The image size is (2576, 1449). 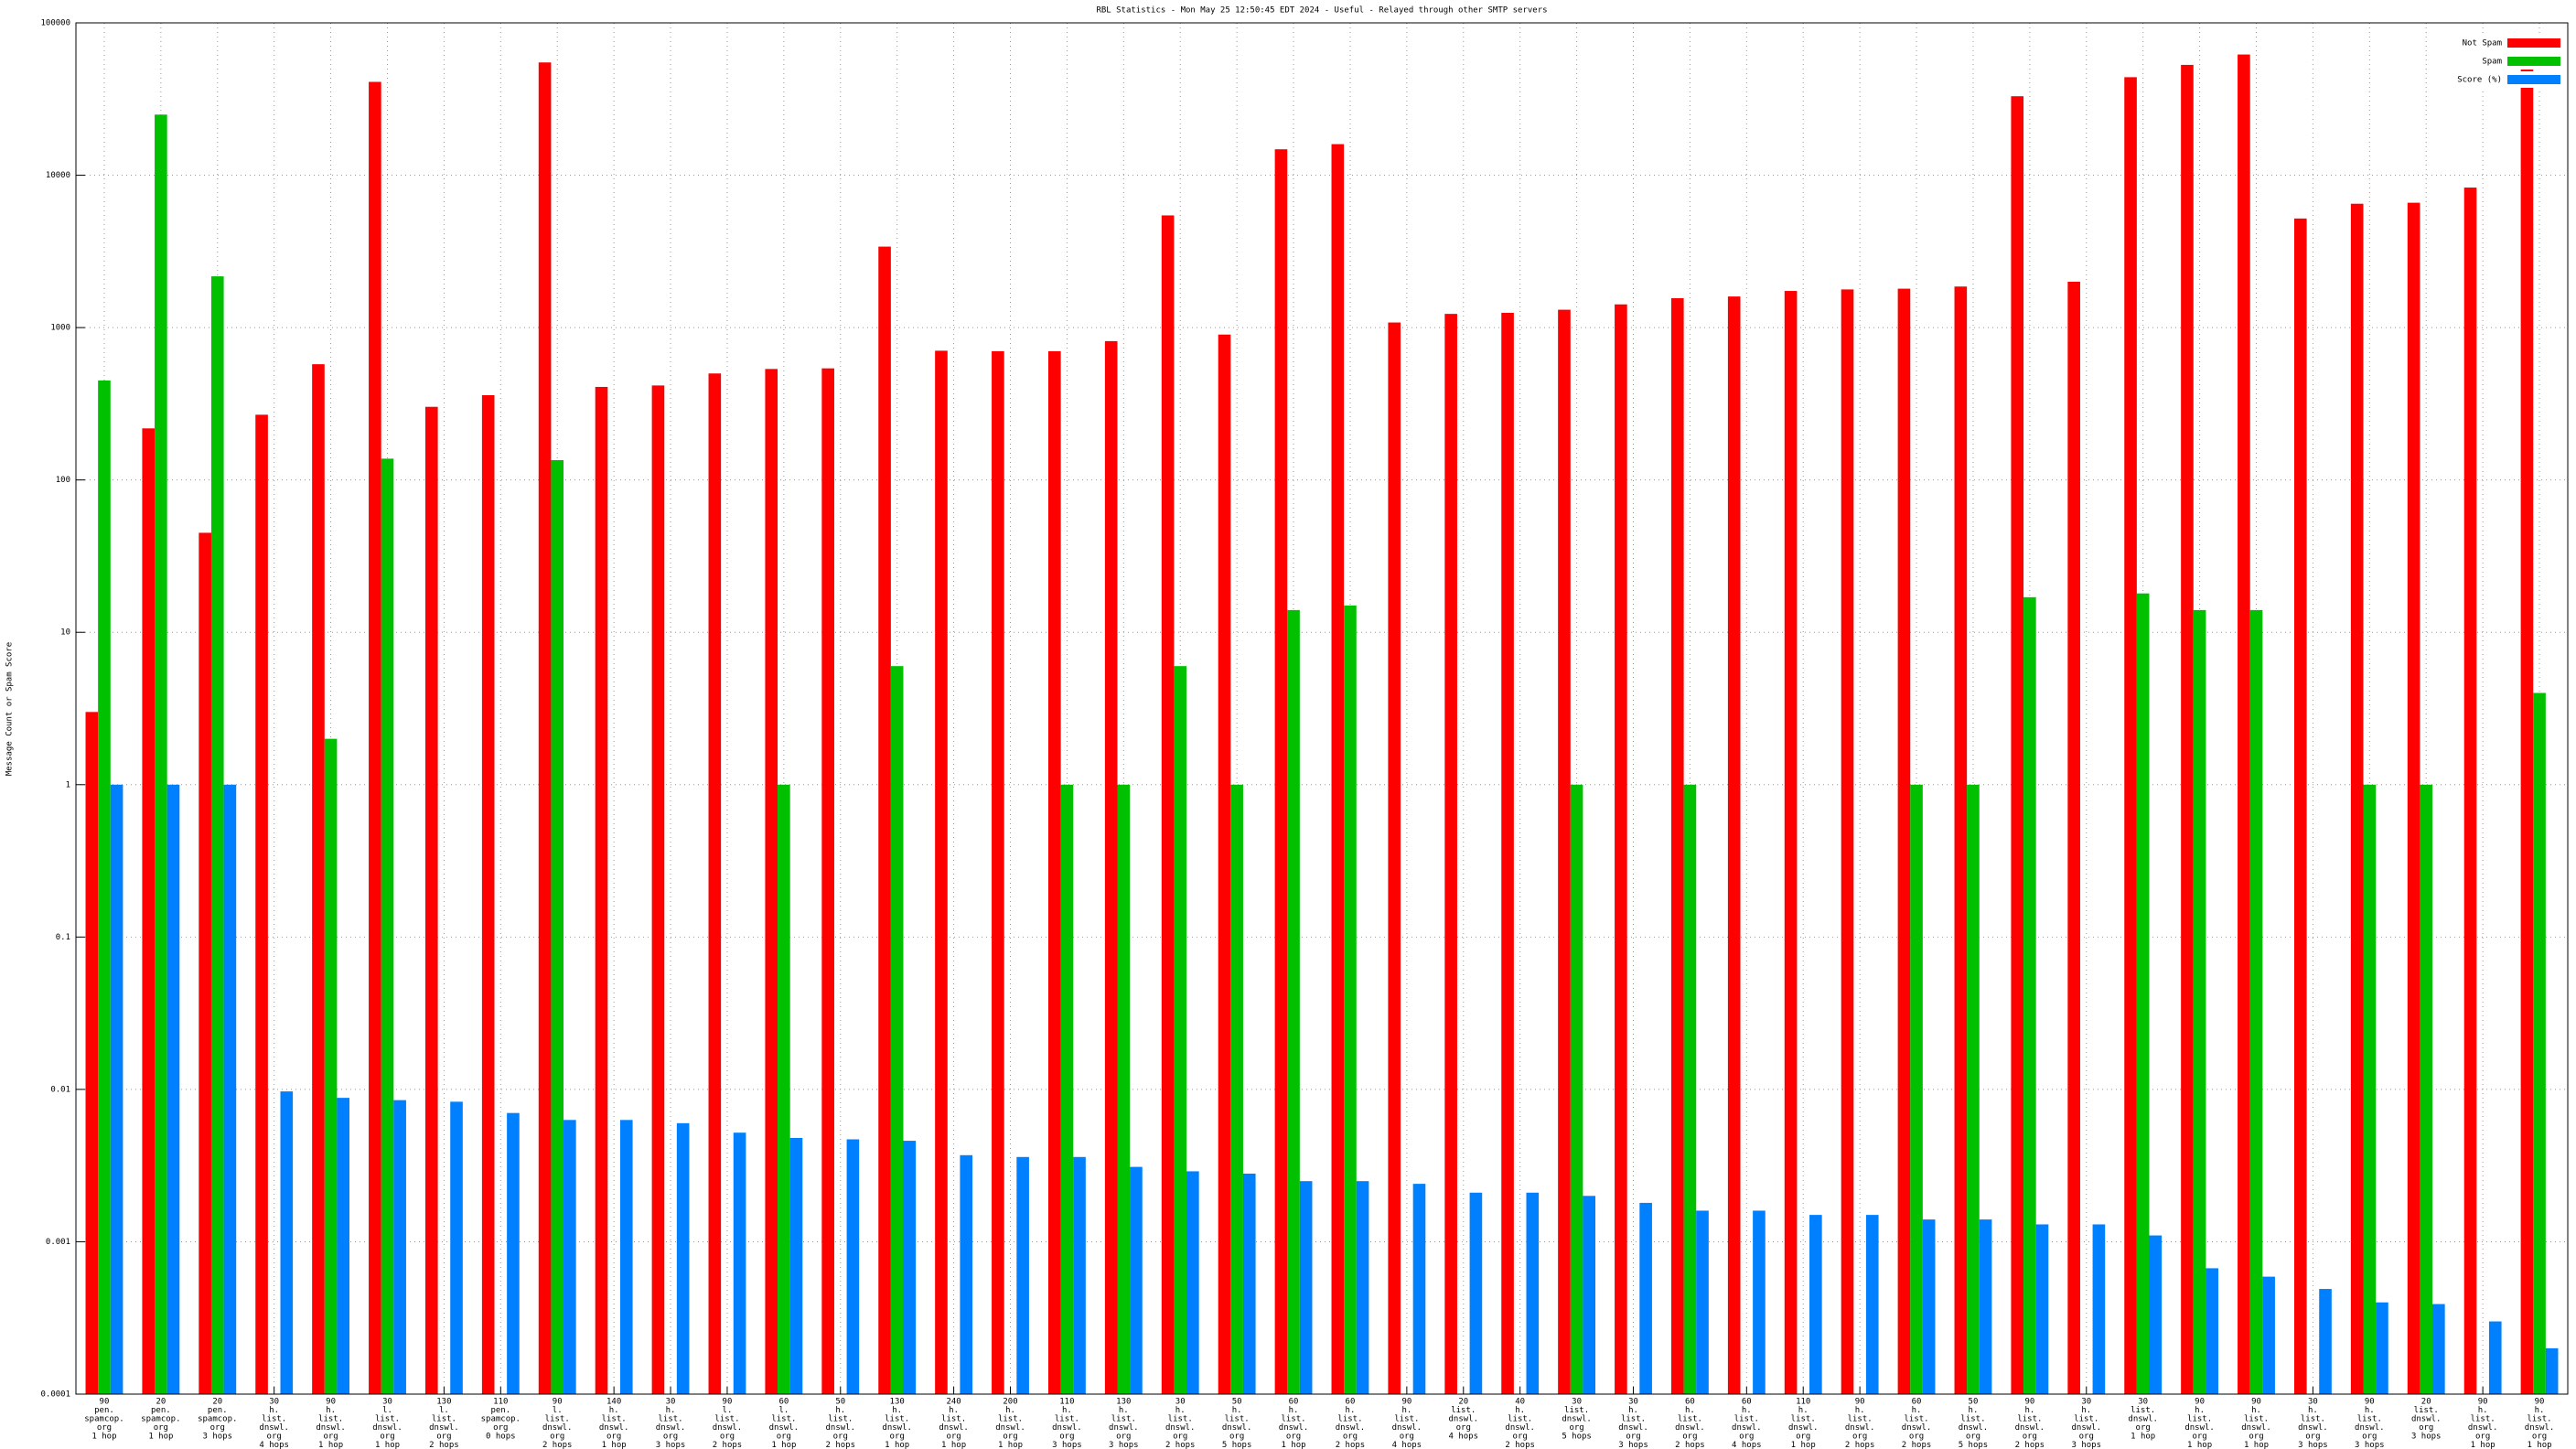 What do you see at coordinates (55, 24) in the screenshot?
I see `y-tick-label: 100000` at bounding box center [55, 24].